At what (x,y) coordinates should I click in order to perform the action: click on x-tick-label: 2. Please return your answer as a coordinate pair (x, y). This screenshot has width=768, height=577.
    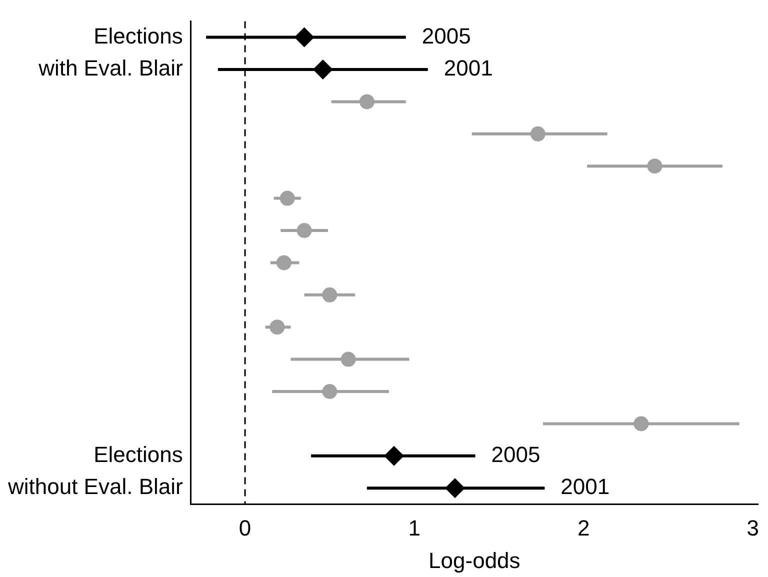
    Looking at the image, I should click on (584, 527).